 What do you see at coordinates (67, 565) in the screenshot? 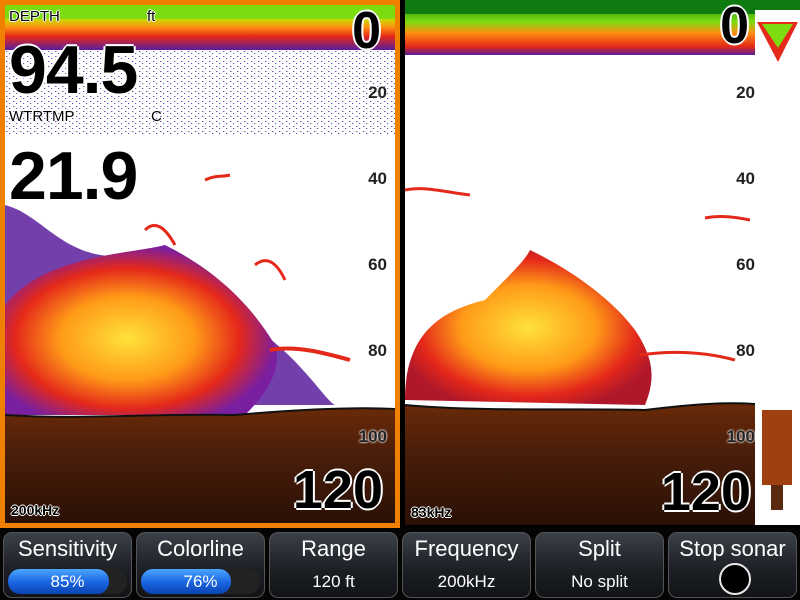
I see `sensitivity-button: Sensitivity 85%` at bounding box center [67, 565].